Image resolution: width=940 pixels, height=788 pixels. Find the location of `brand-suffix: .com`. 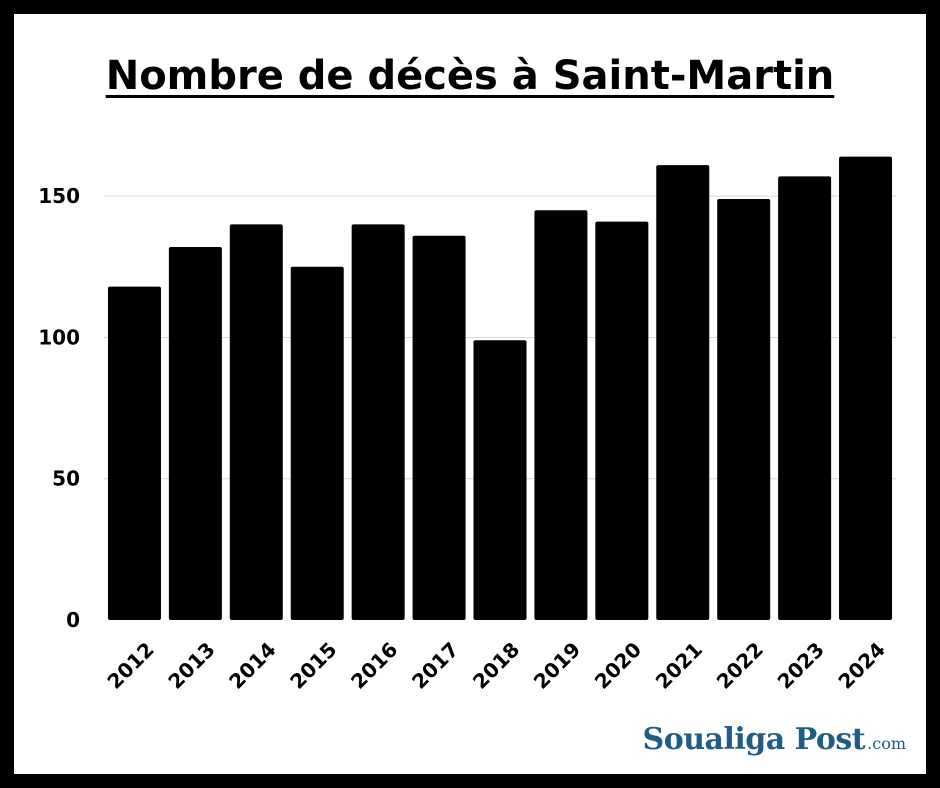

brand-suffix: .com is located at coordinates (886, 743).